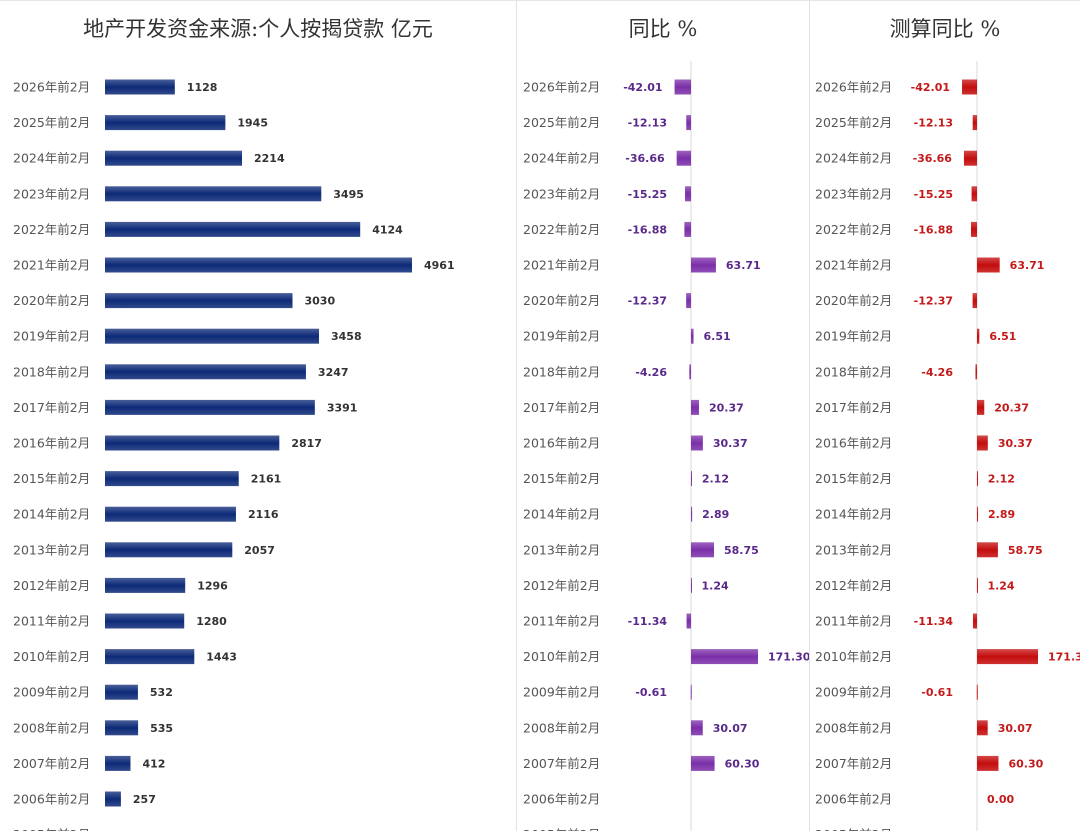 Image resolution: width=1080 pixels, height=831 pixels. Describe the element at coordinates (51, 300) in the screenshot. I see `category-tick-label: 2020年前2月` at that location.